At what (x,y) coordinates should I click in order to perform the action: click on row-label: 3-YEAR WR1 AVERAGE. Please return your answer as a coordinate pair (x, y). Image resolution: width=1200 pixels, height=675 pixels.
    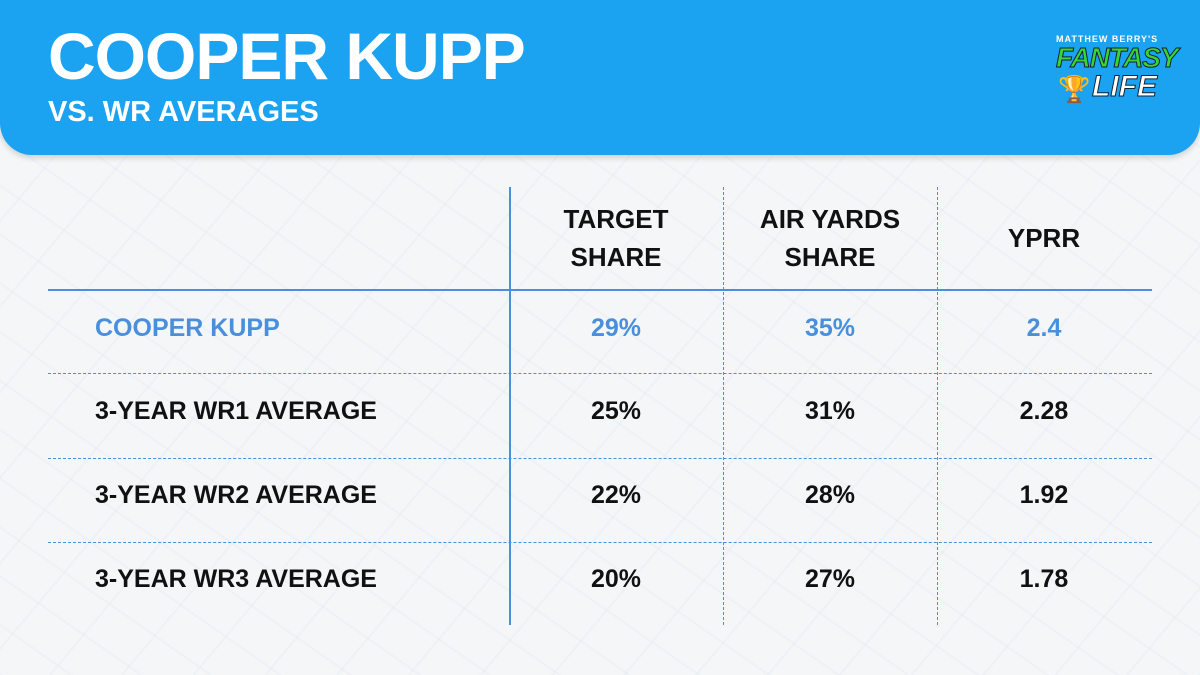
    Looking at the image, I should click on (236, 411).